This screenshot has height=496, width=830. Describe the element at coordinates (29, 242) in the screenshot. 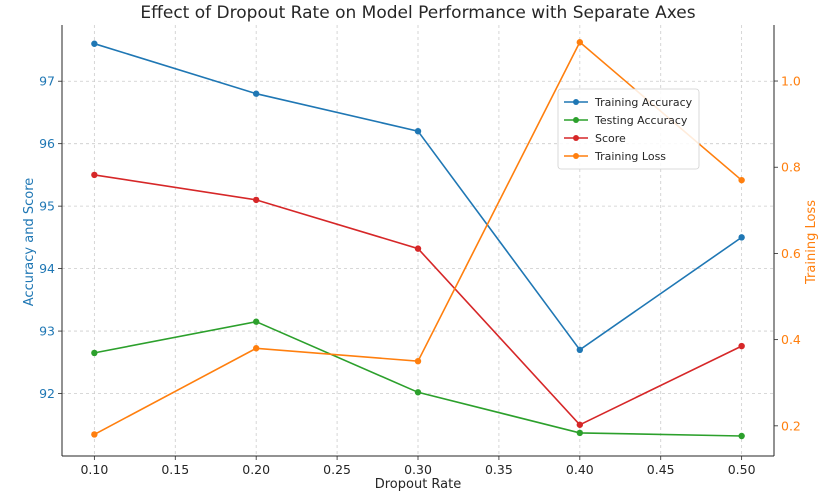

I see `left-y-axis-label: Accuracy and Score` at that location.